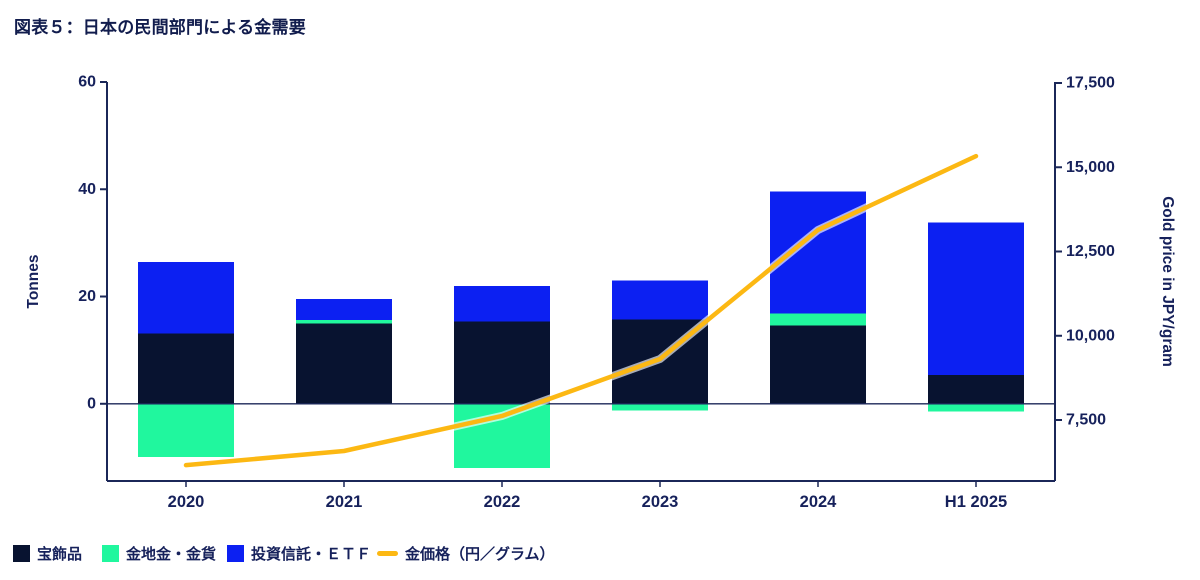 The height and width of the screenshot is (580, 1200). Describe the element at coordinates (502, 502) in the screenshot. I see `x-axis-label: 2022` at that location.